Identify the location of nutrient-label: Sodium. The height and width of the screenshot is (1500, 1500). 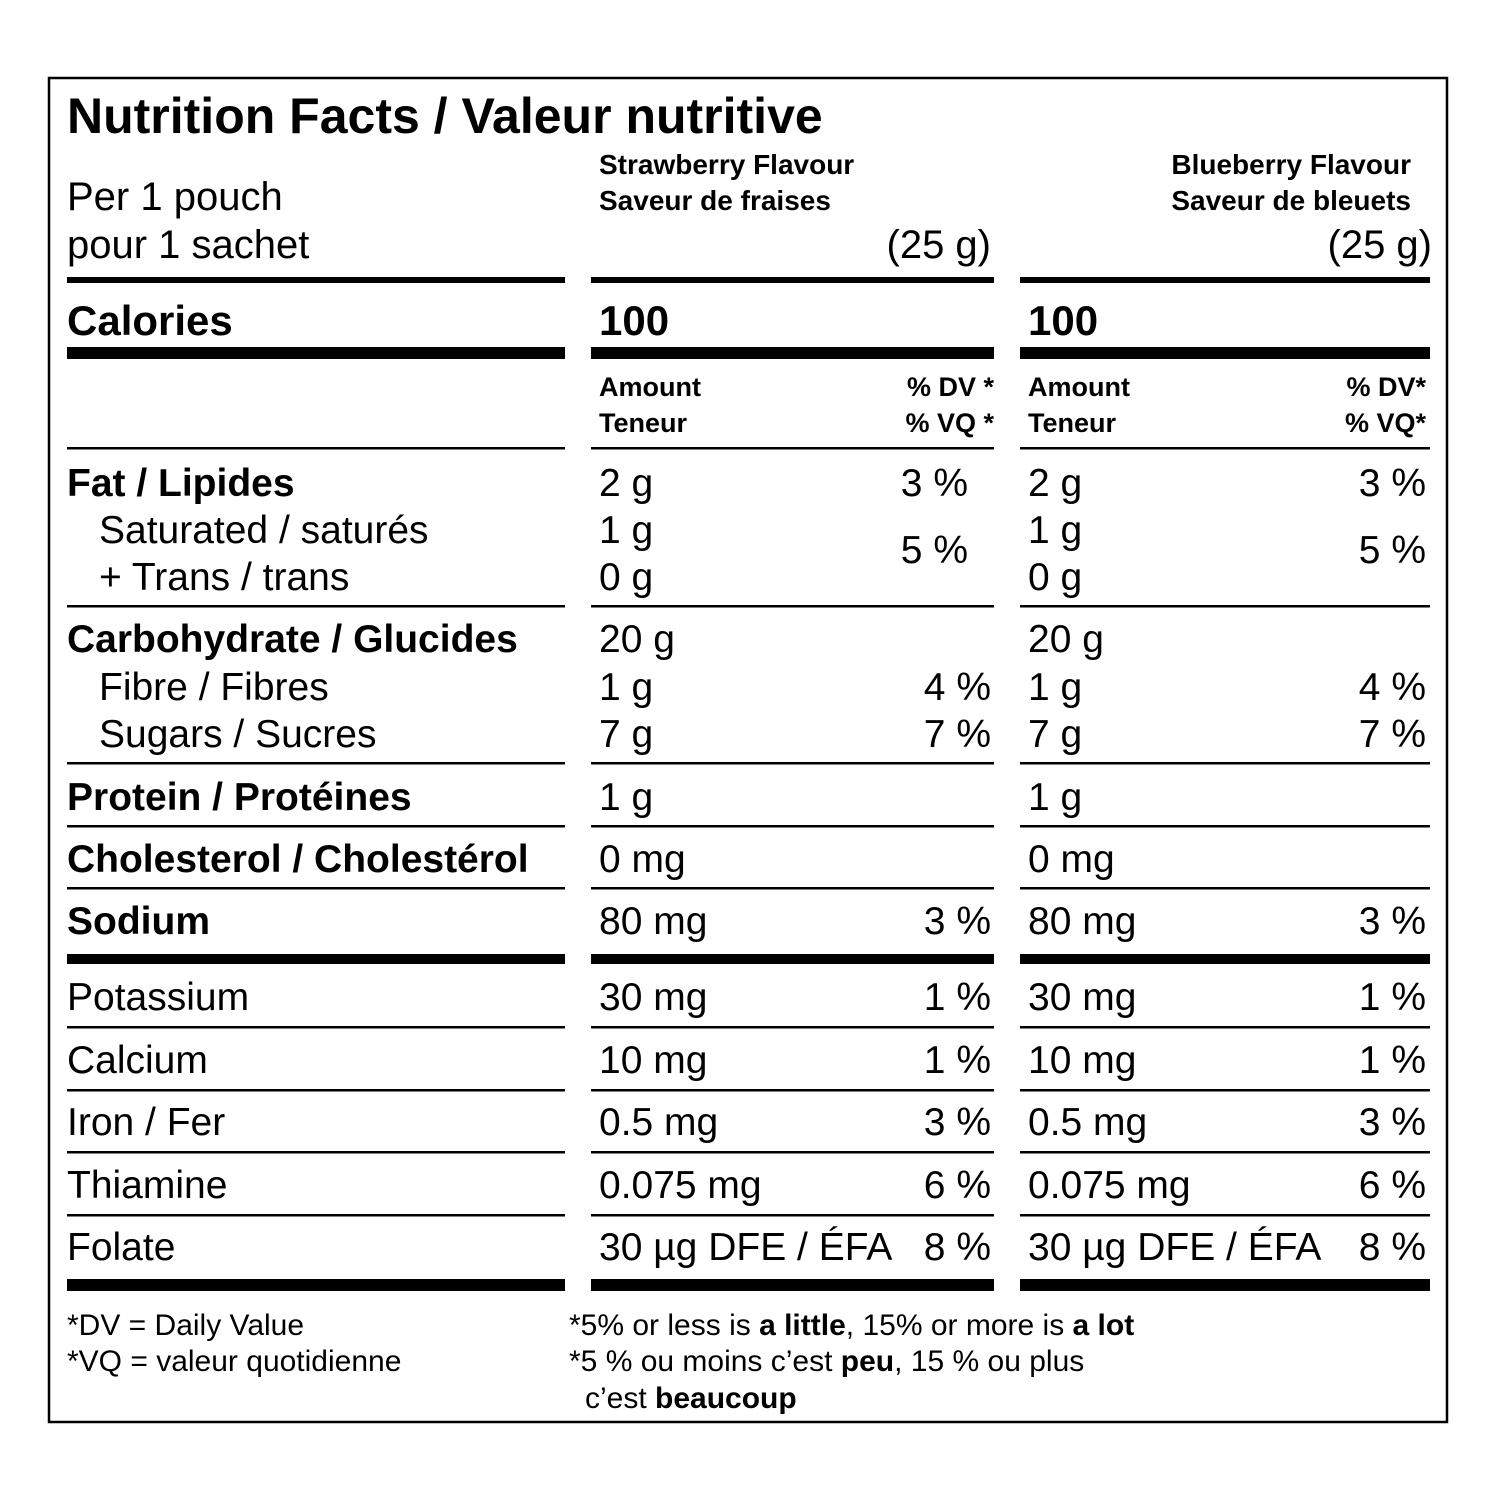
(138, 921).